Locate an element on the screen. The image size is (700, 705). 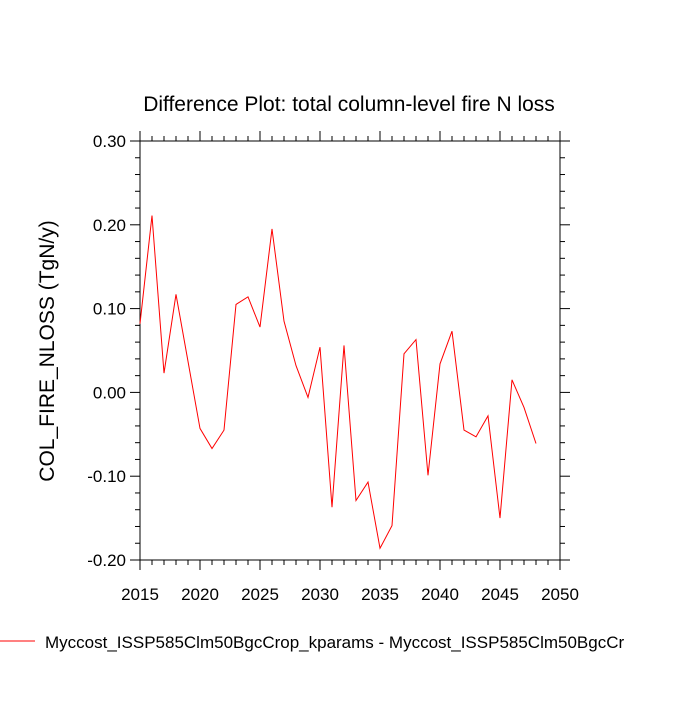
y-tick-labels: -0.20 -0.10 0.00 0.10 0.20 0.30 is located at coordinates (106, 351).